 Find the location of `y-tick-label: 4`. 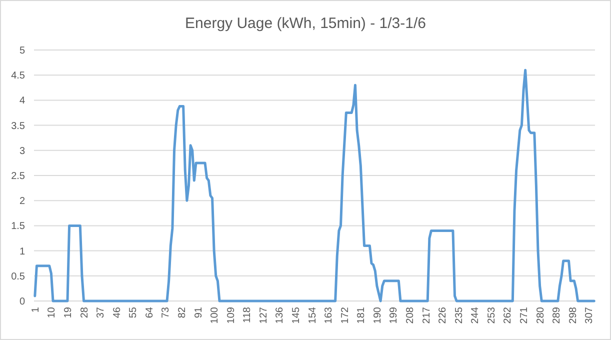

y-tick-label: 4 is located at coordinates (22, 101).